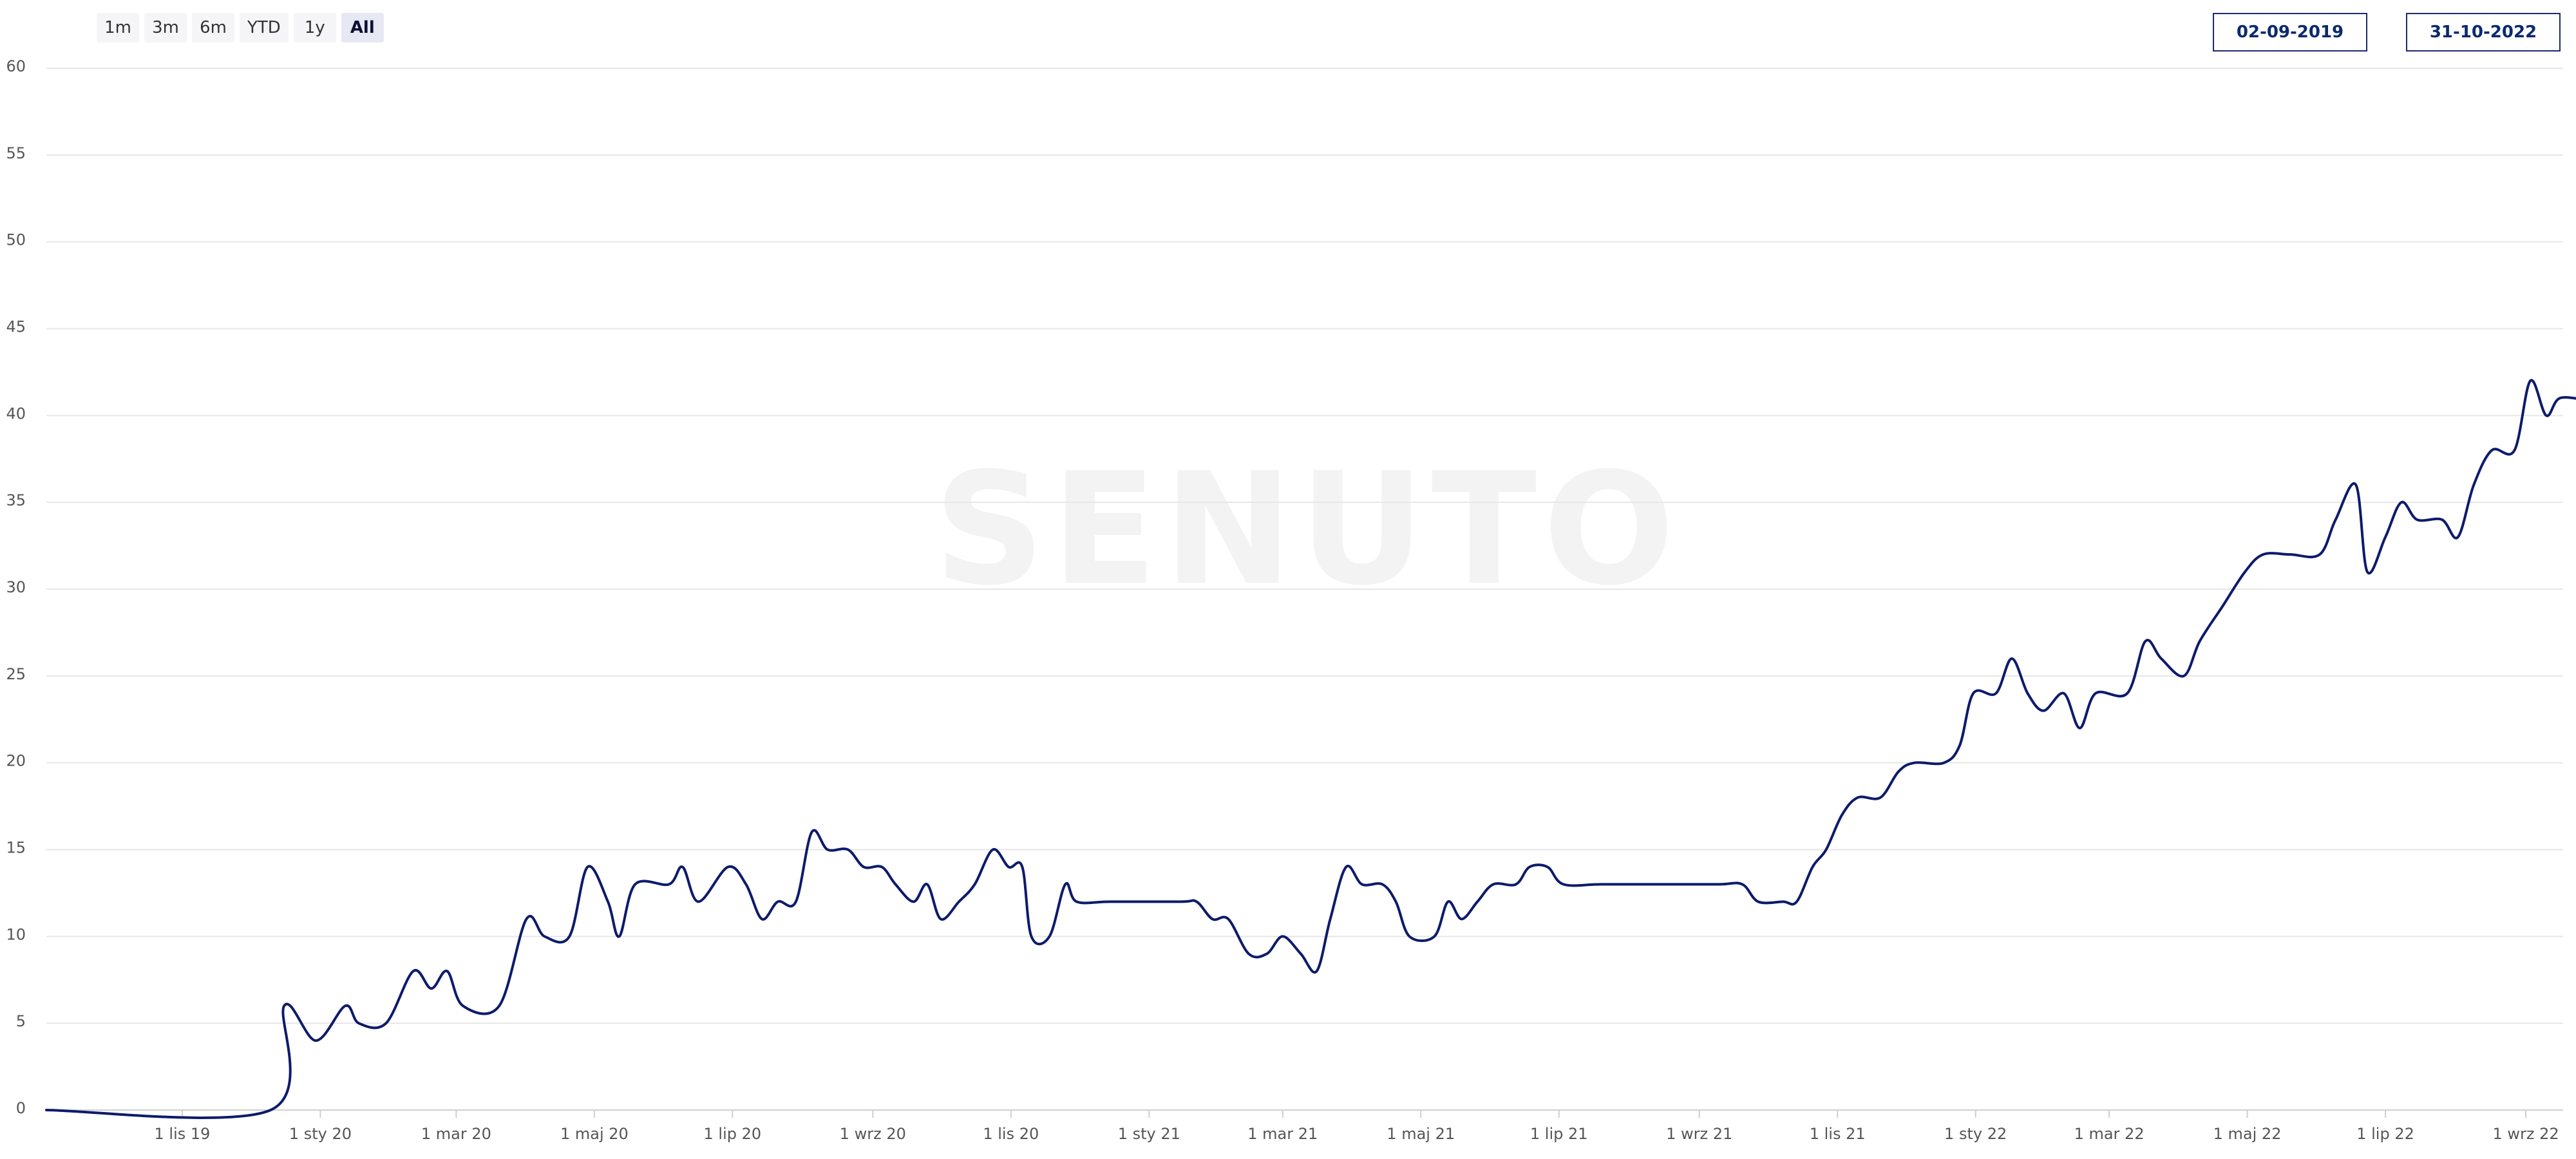 Image resolution: width=2576 pixels, height=1159 pixels. I want to click on range-selector: 1m 3m 6m YTD 1y All, so click(240, 27).